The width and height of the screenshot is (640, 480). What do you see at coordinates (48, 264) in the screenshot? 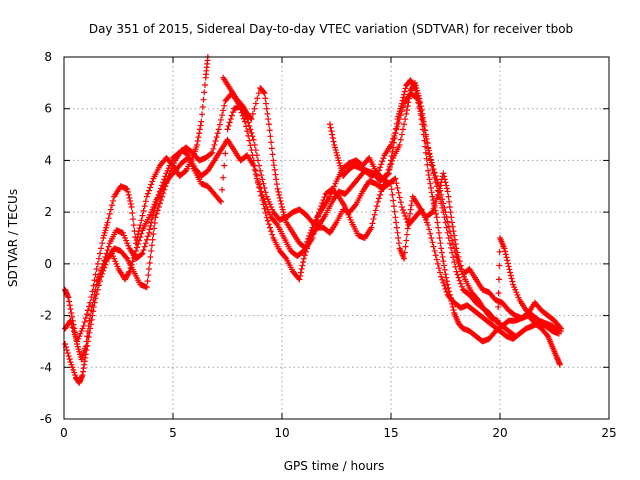
I see `y-tick-label: 0` at bounding box center [48, 264].